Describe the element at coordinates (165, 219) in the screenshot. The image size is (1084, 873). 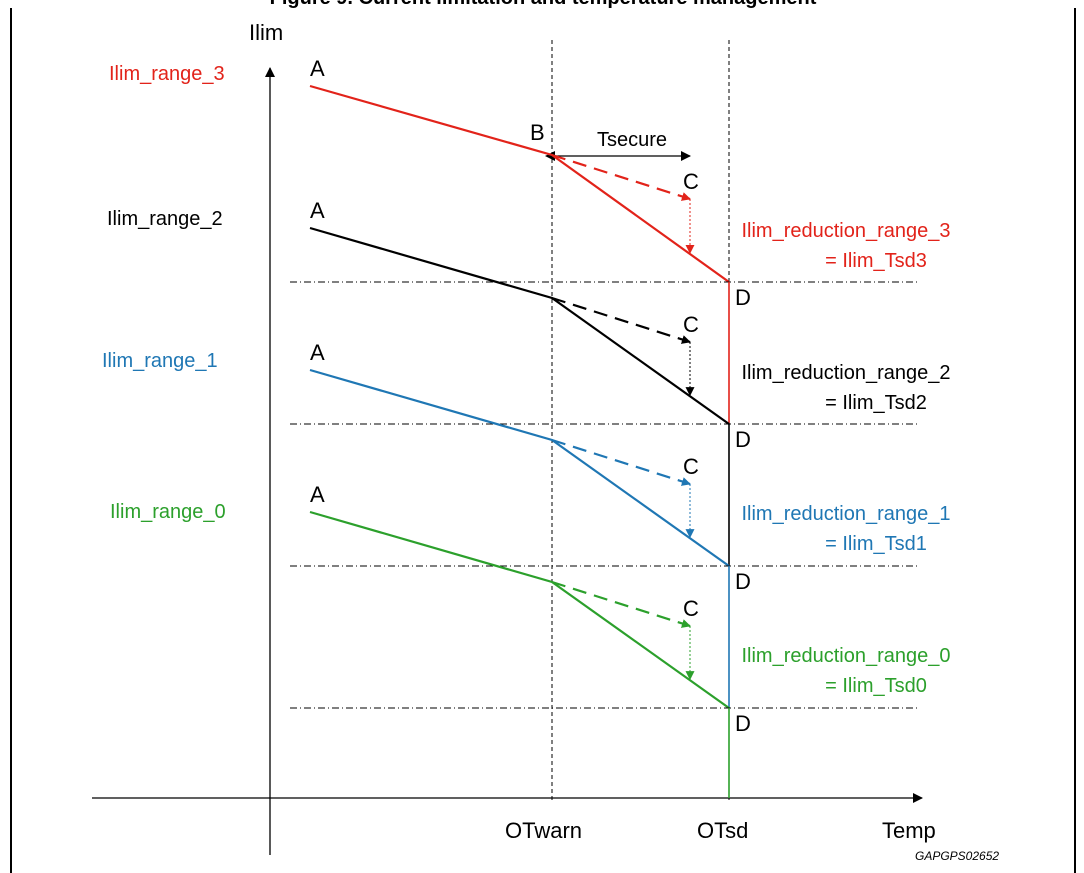
I see `range-2-label: Ilim_range_2` at that location.